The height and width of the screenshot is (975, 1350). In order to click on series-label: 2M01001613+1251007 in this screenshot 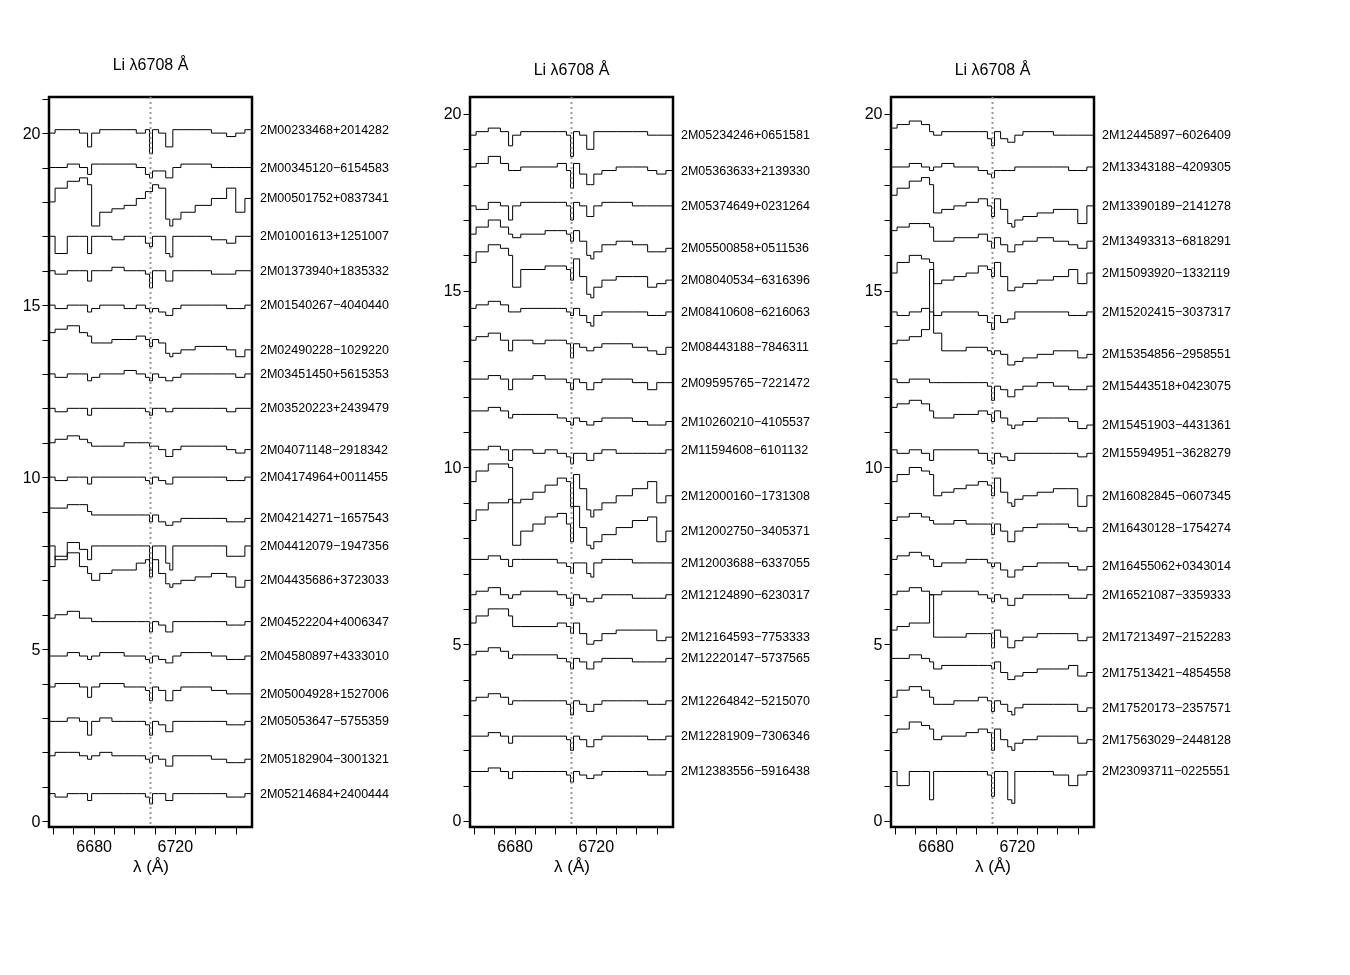, I will do `click(324, 236)`.